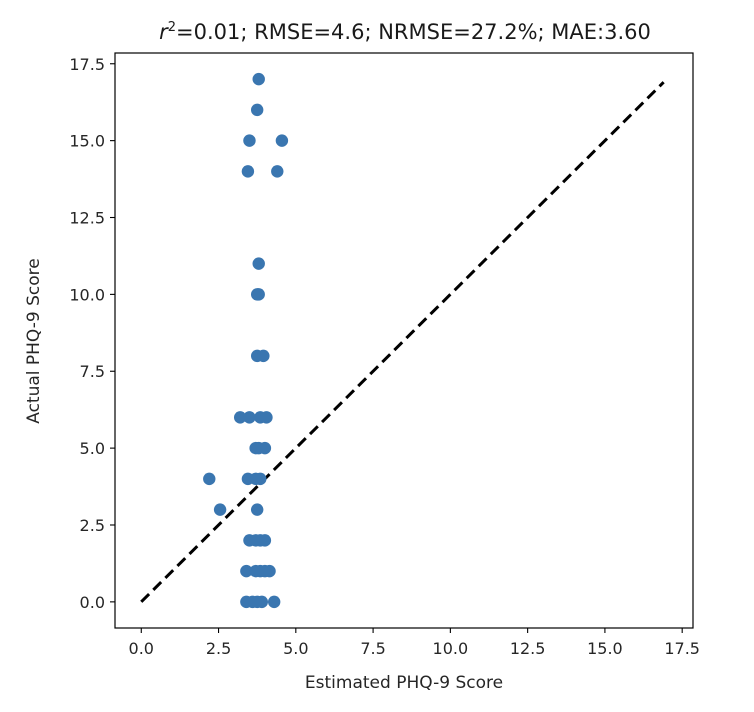 The width and height of the screenshot is (754, 712). Describe the element at coordinates (87, 294) in the screenshot. I see `y-tick-label: 10.0` at that location.